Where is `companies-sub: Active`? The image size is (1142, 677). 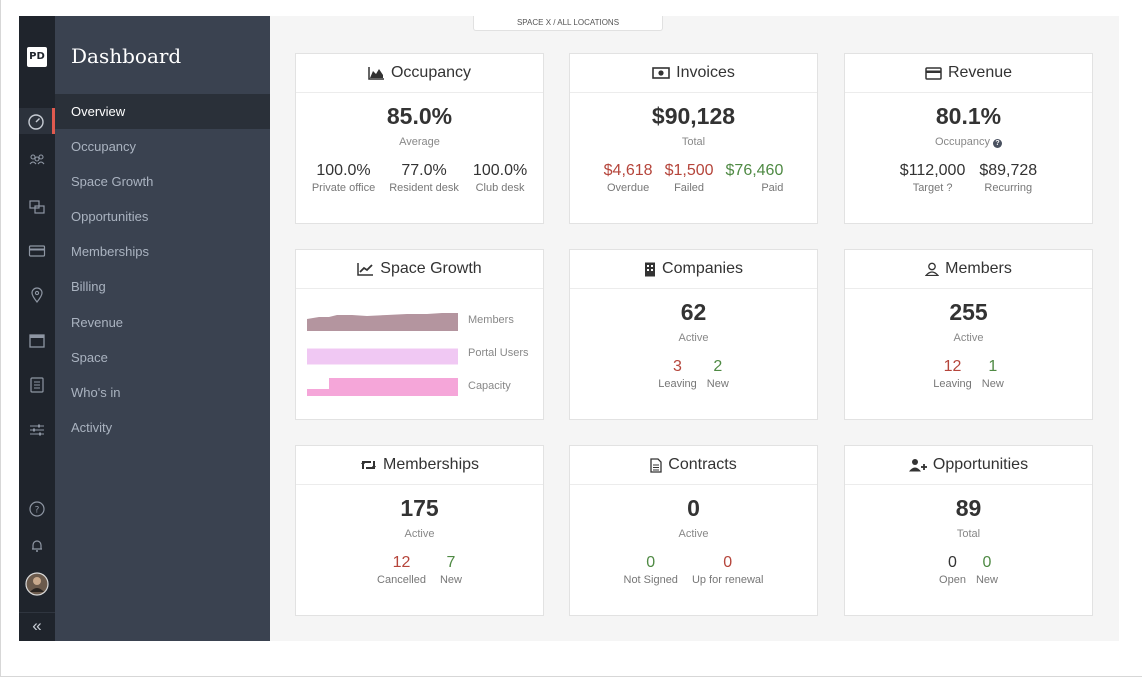
companies-sub: Active is located at coordinates (693, 338).